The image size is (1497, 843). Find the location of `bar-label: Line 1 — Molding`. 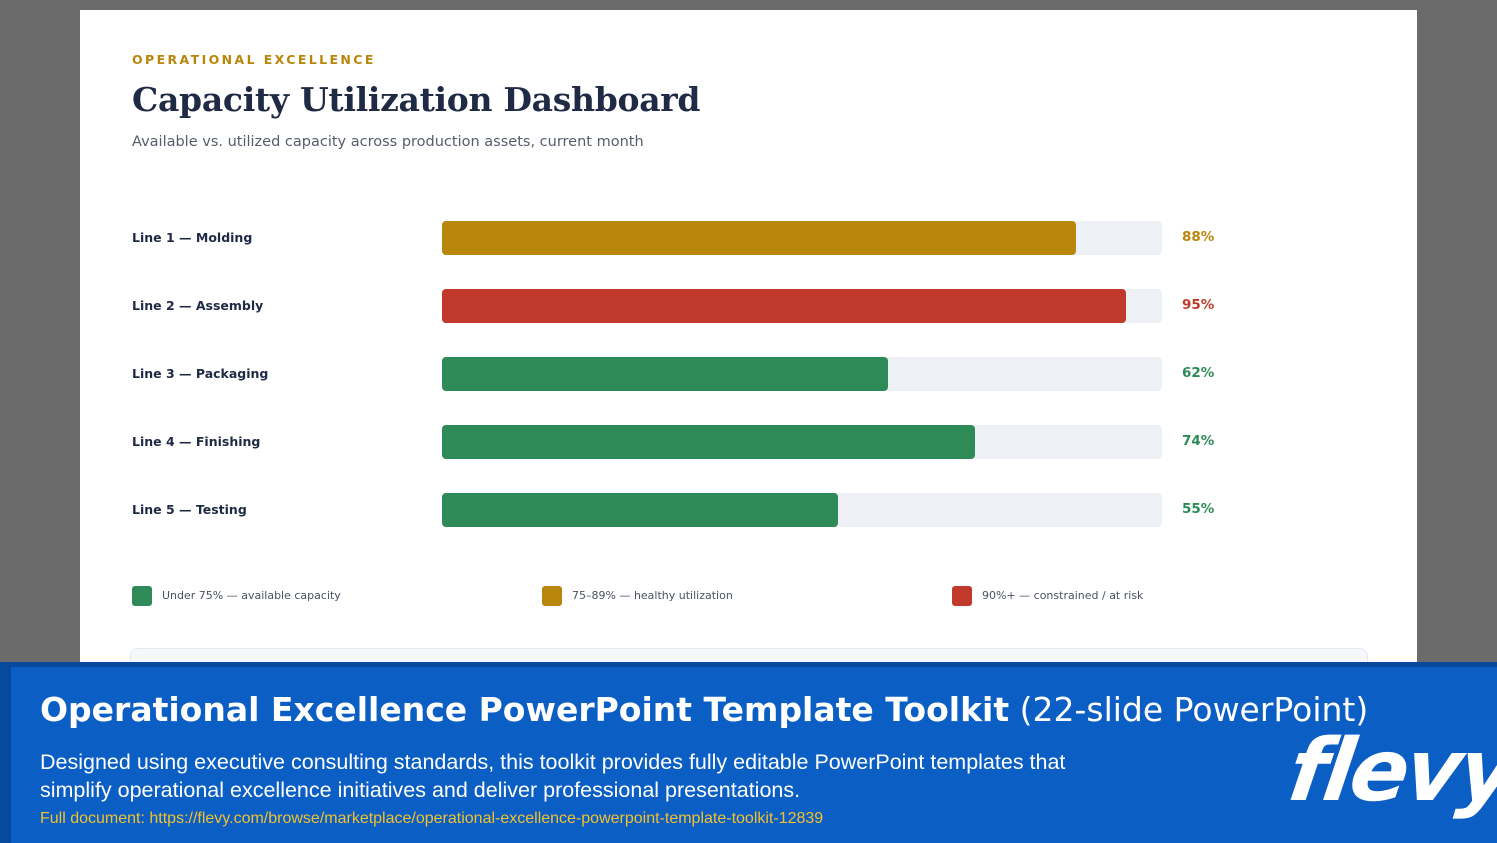

bar-label: Line 1 — Molding is located at coordinates (192, 237).